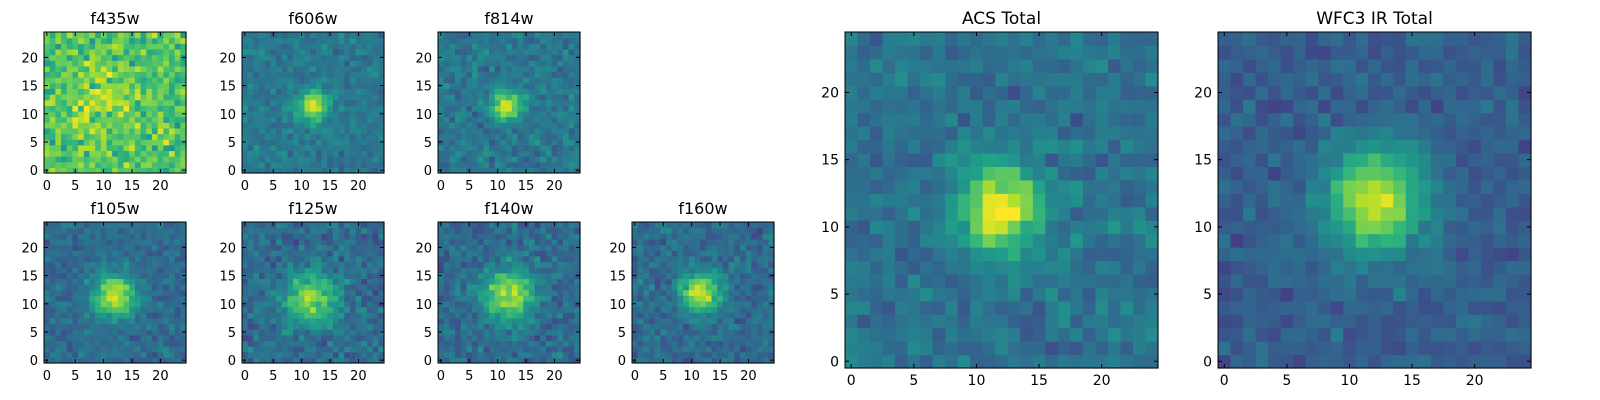  Describe the element at coordinates (441, 376) in the screenshot. I see `x-tick-label: 0` at that location.